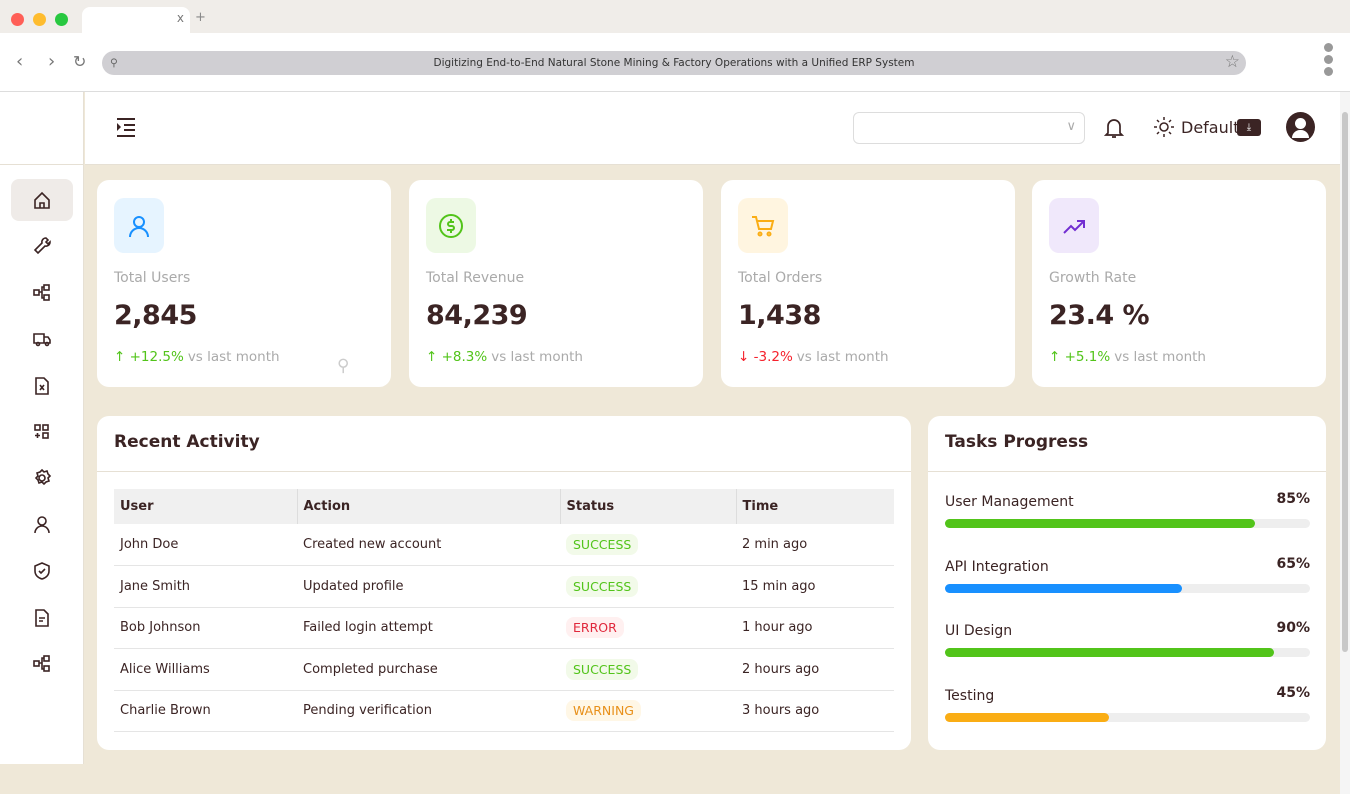 The width and height of the screenshot is (1350, 794). Describe the element at coordinates (428, 669) in the screenshot. I see `action-cell: Completed purchase` at that location.